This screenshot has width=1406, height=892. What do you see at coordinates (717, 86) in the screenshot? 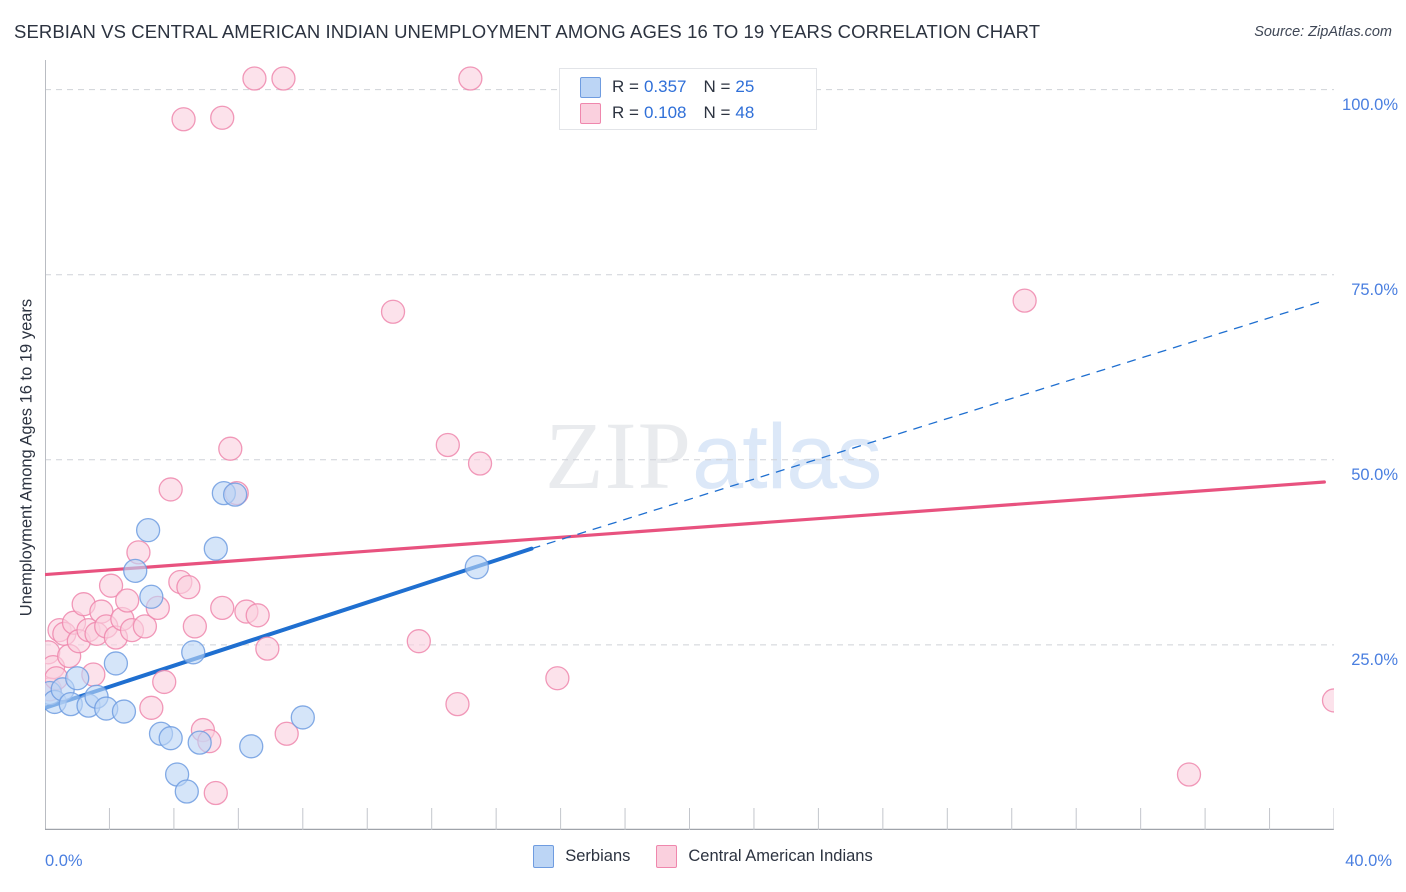
I see `serbians-n-label: N =` at bounding box center [717, 86].